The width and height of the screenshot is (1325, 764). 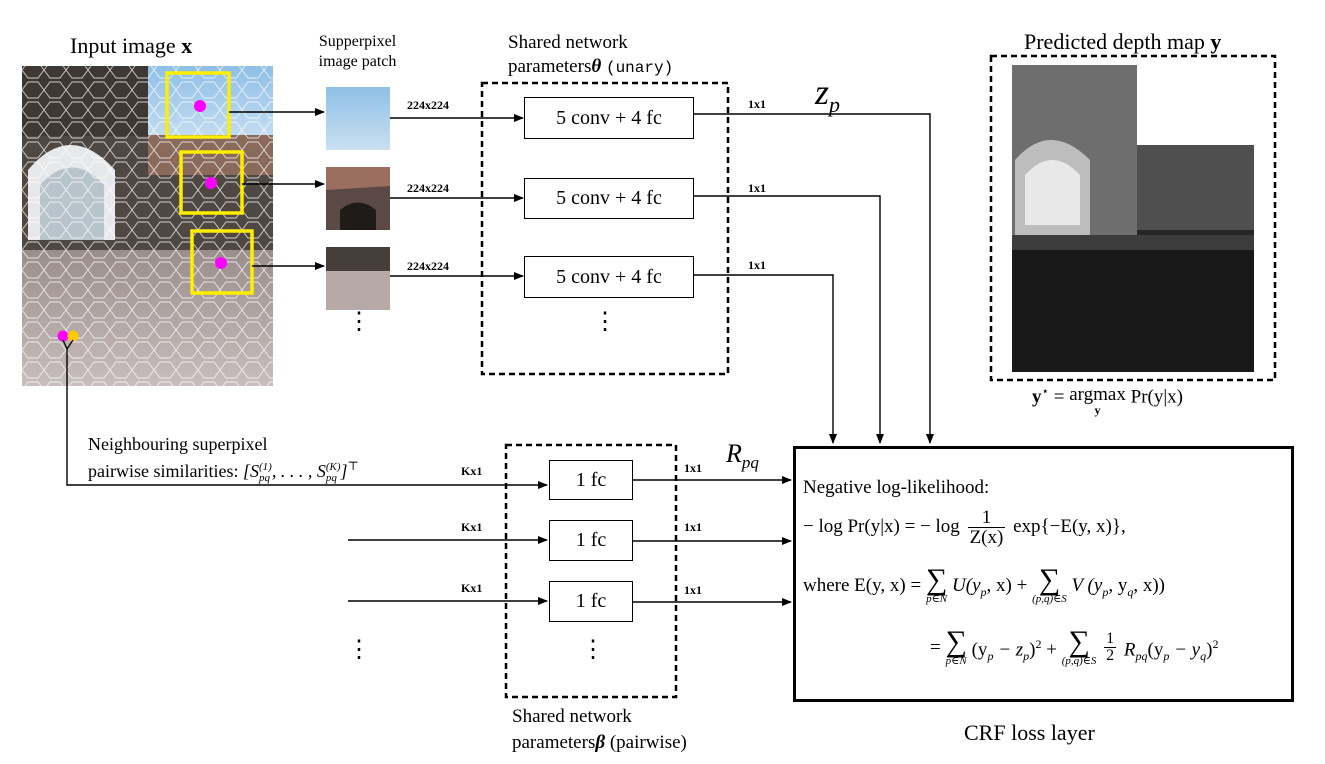 What do you see at coordinates (591, 540) in the screenshot?
I see `pairwise-fc-box-2: 1 fc` at bounding box center [591, 540].